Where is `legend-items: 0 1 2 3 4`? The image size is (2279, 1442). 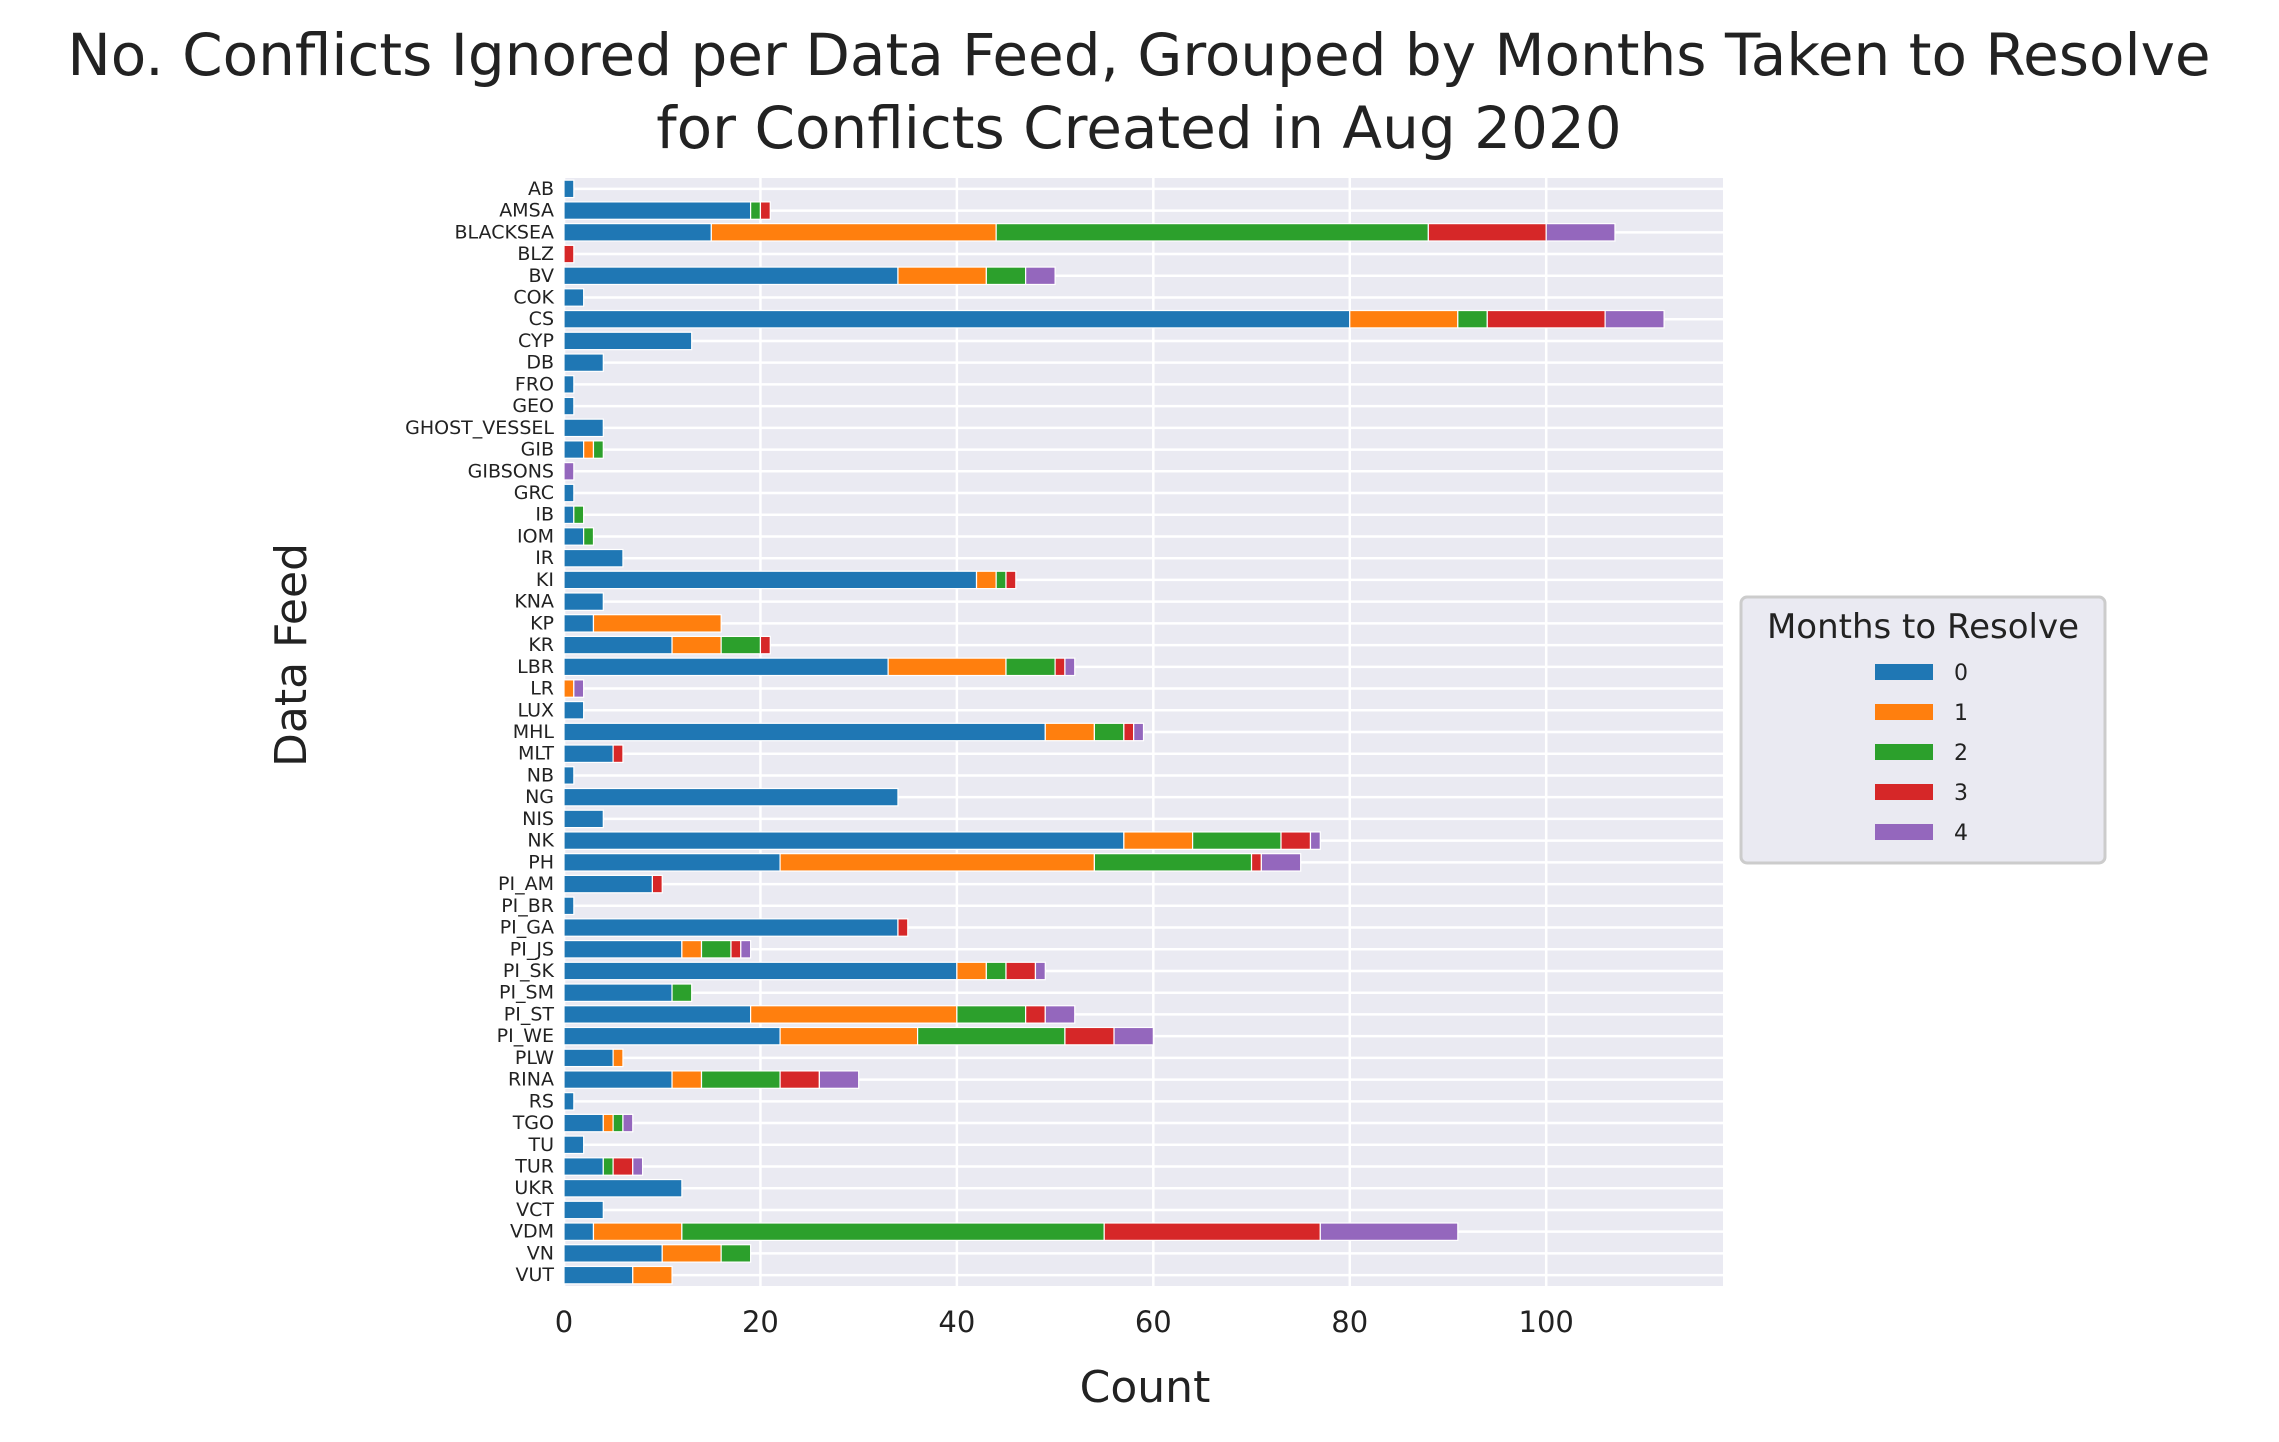 legend-items: 0 1 2 3 4 is located at coordinates (1921, 753).